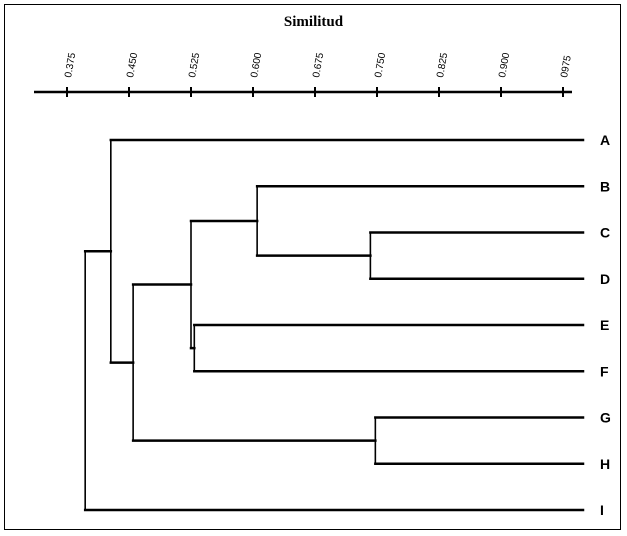 This screenshot has width=627, height=536. Describe the element at coordinates (605, 418) in the screenshot. I see `leaf-label: G` at that location.